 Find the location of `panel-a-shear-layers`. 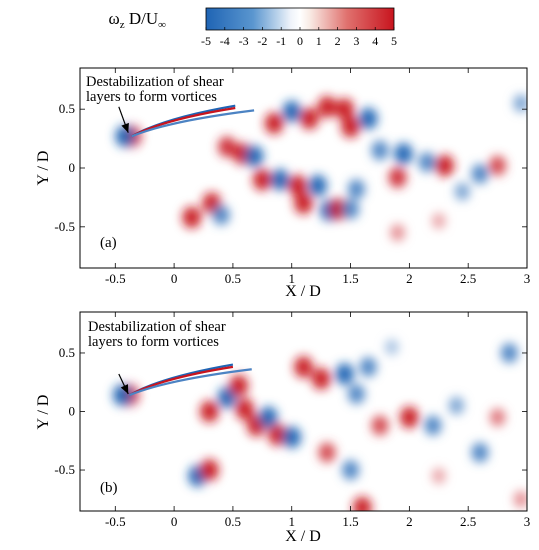

panel-a-shear-layers is located at coordinates (193, 121).